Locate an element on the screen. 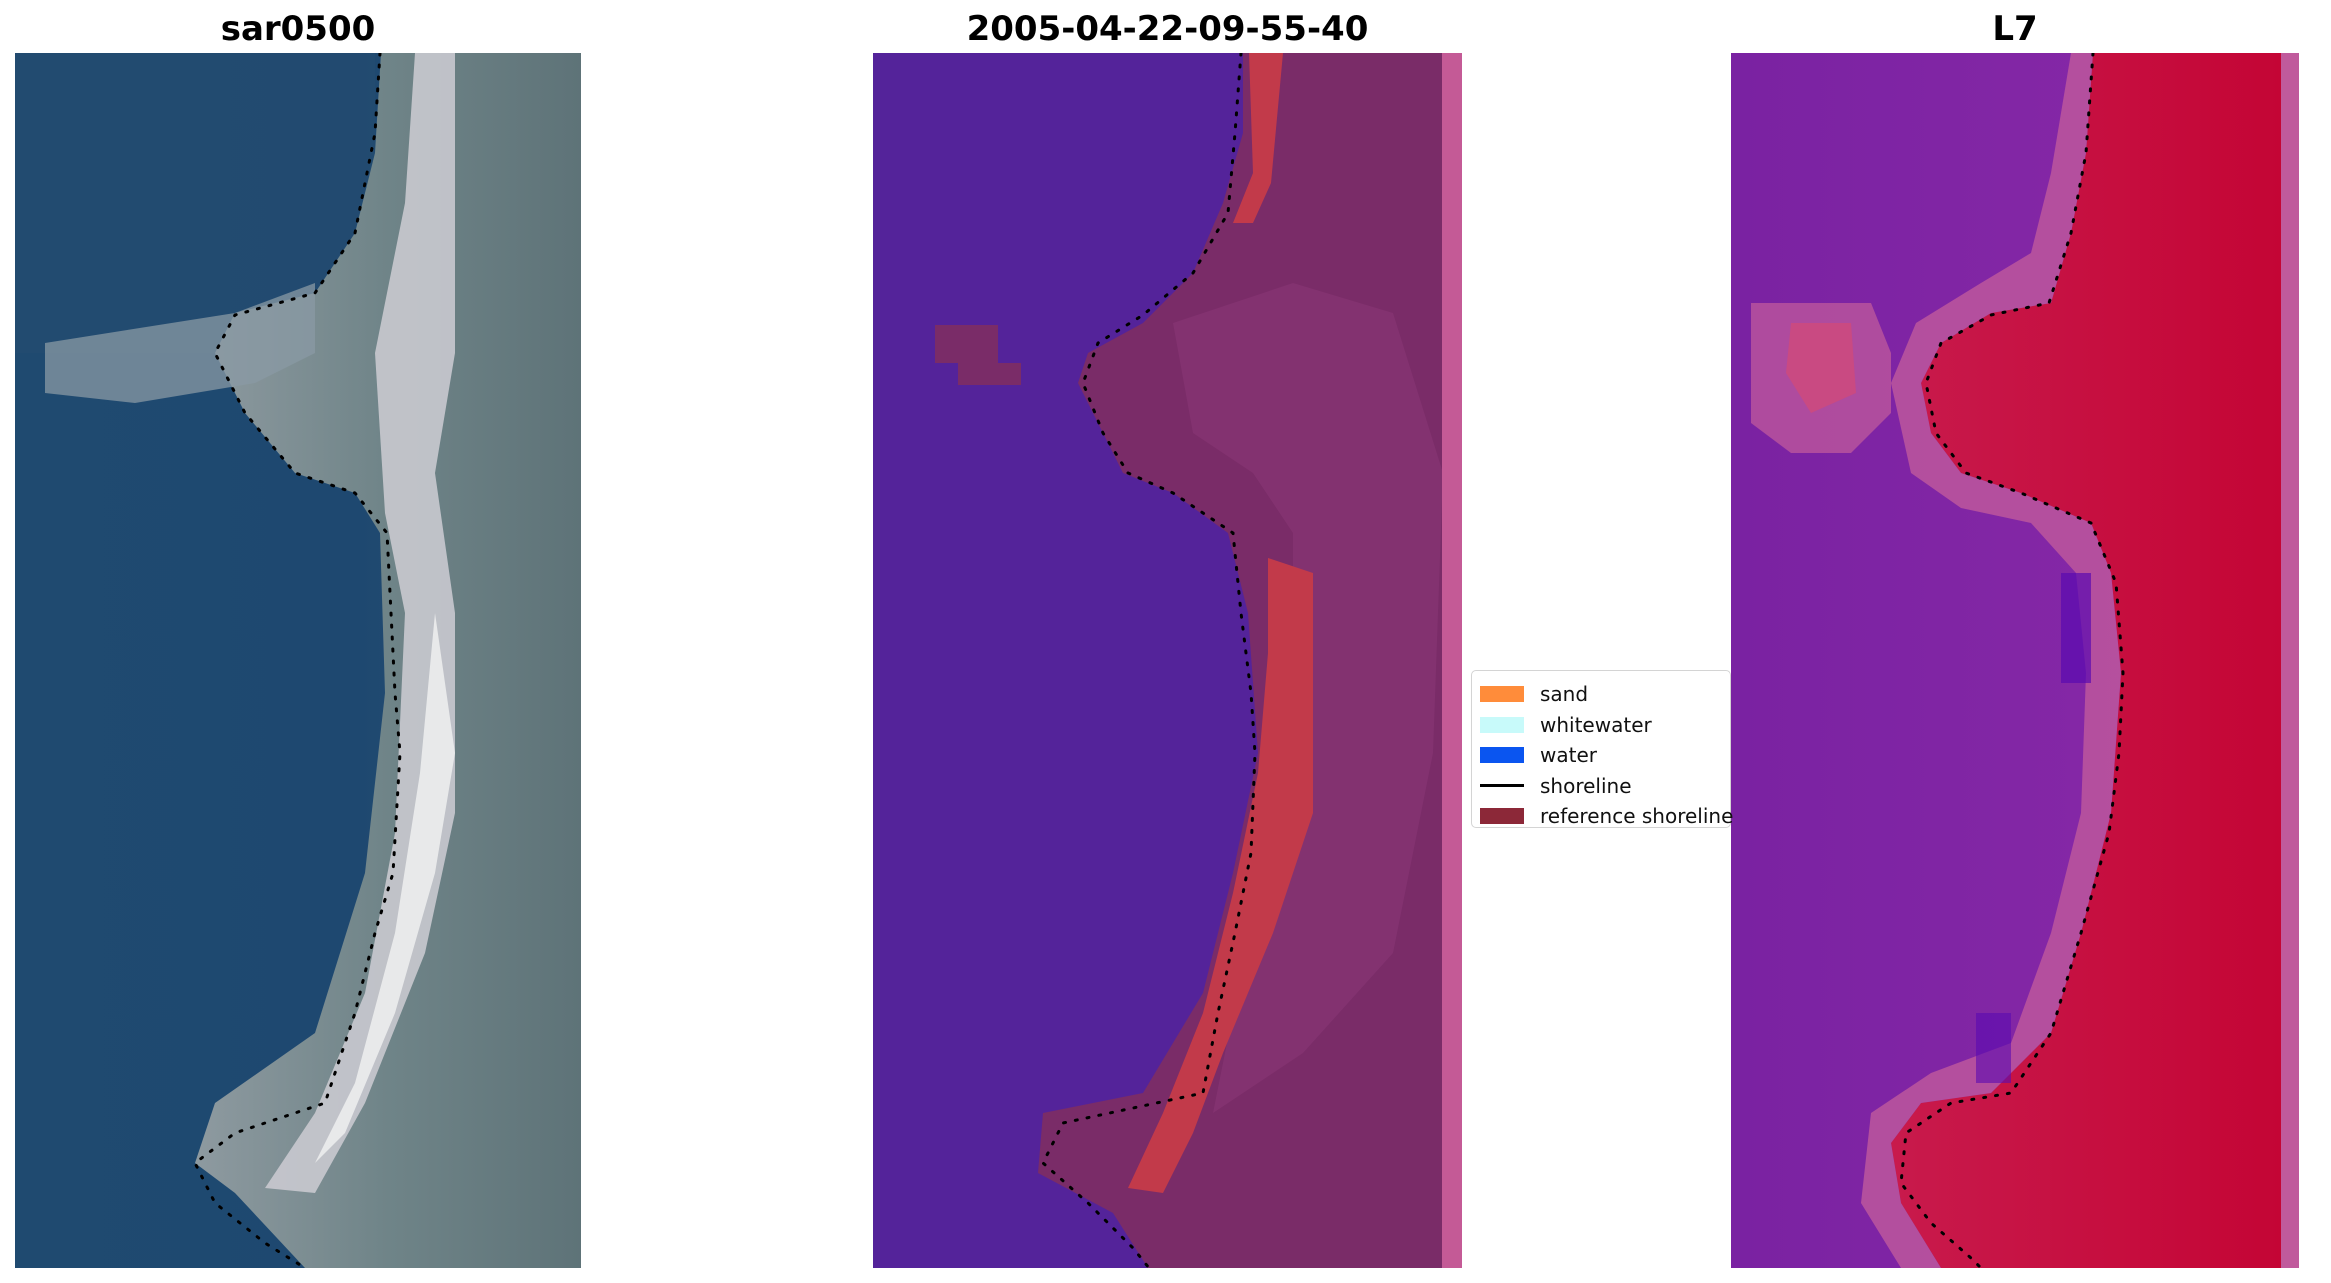 This screenshot has height=1283, width=2331. legend-label: reference shoreline is located at coordinates (1637, 816).